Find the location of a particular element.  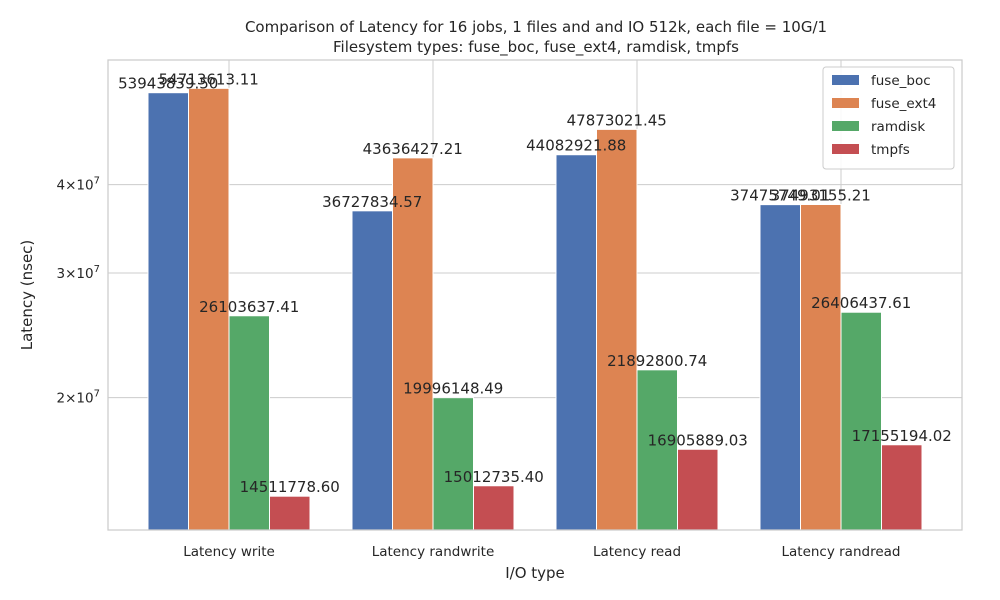

data-label-fuse_ext4-2: 47873021.45 is located at coordinates (617, 120).